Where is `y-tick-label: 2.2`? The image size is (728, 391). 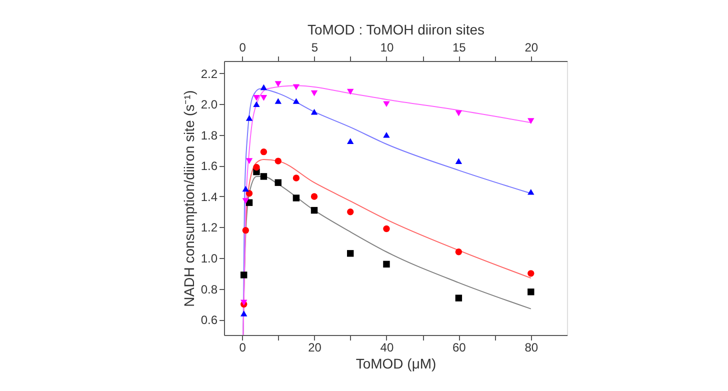
y-tick-label: 2.2 is located at coordinates (209, 73).